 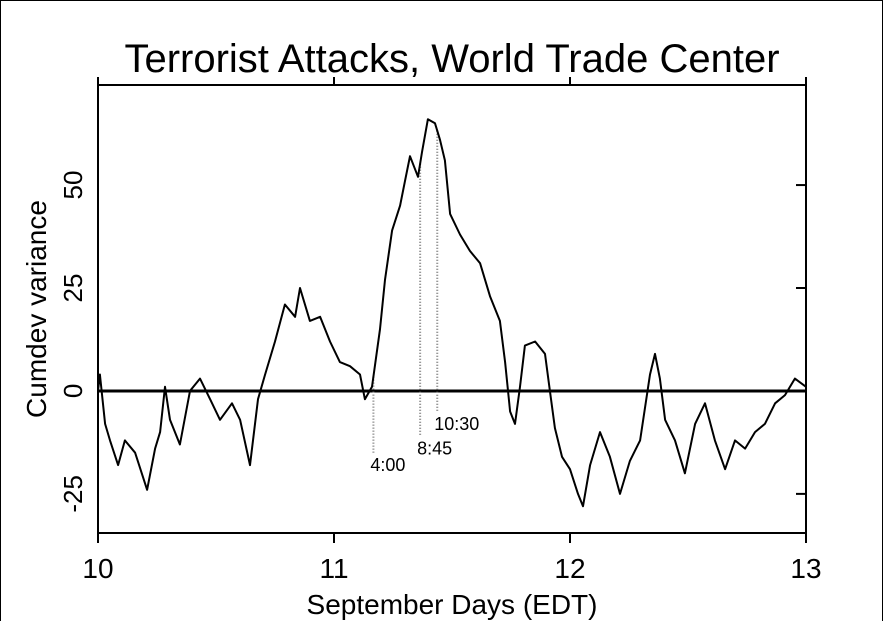 What do you see at coordinates (569, 568) in the screenshot?
I see `x-tick-label: 12` at bounding box center [569, 568].